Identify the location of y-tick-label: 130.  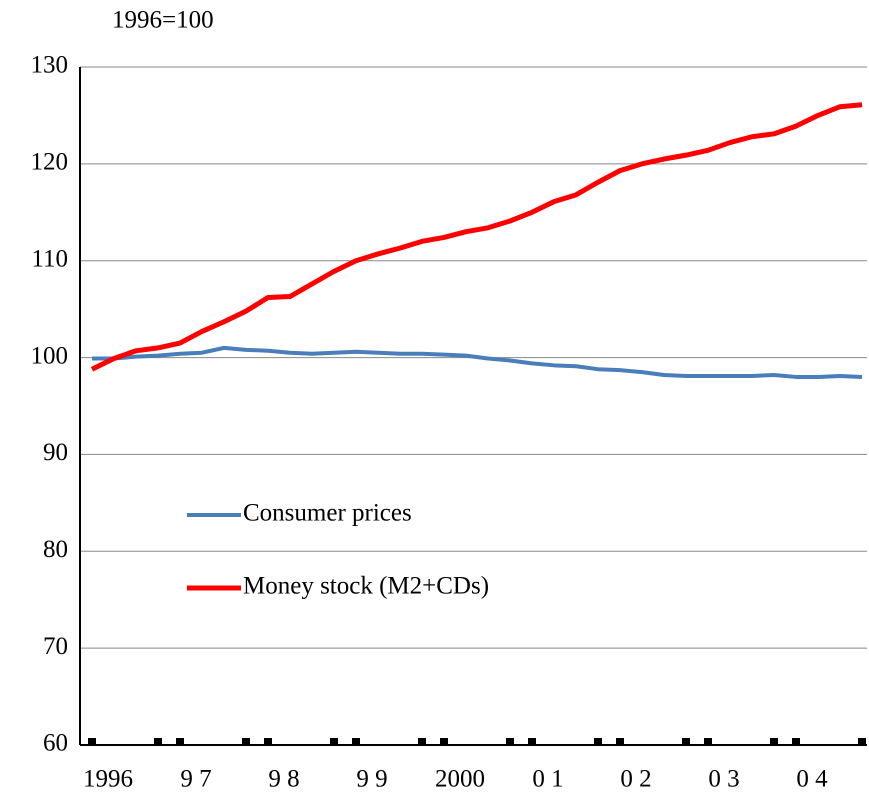
(50, 65).